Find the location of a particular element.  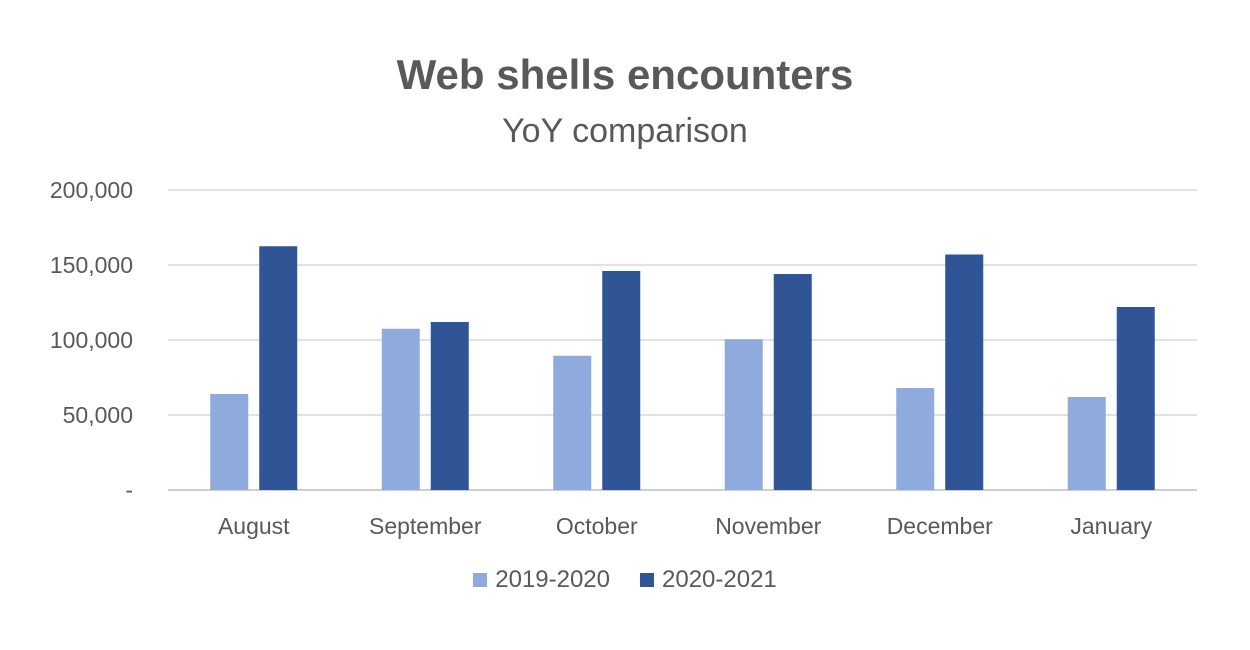

x-tick-label: December is located at coordinates (940, 526).